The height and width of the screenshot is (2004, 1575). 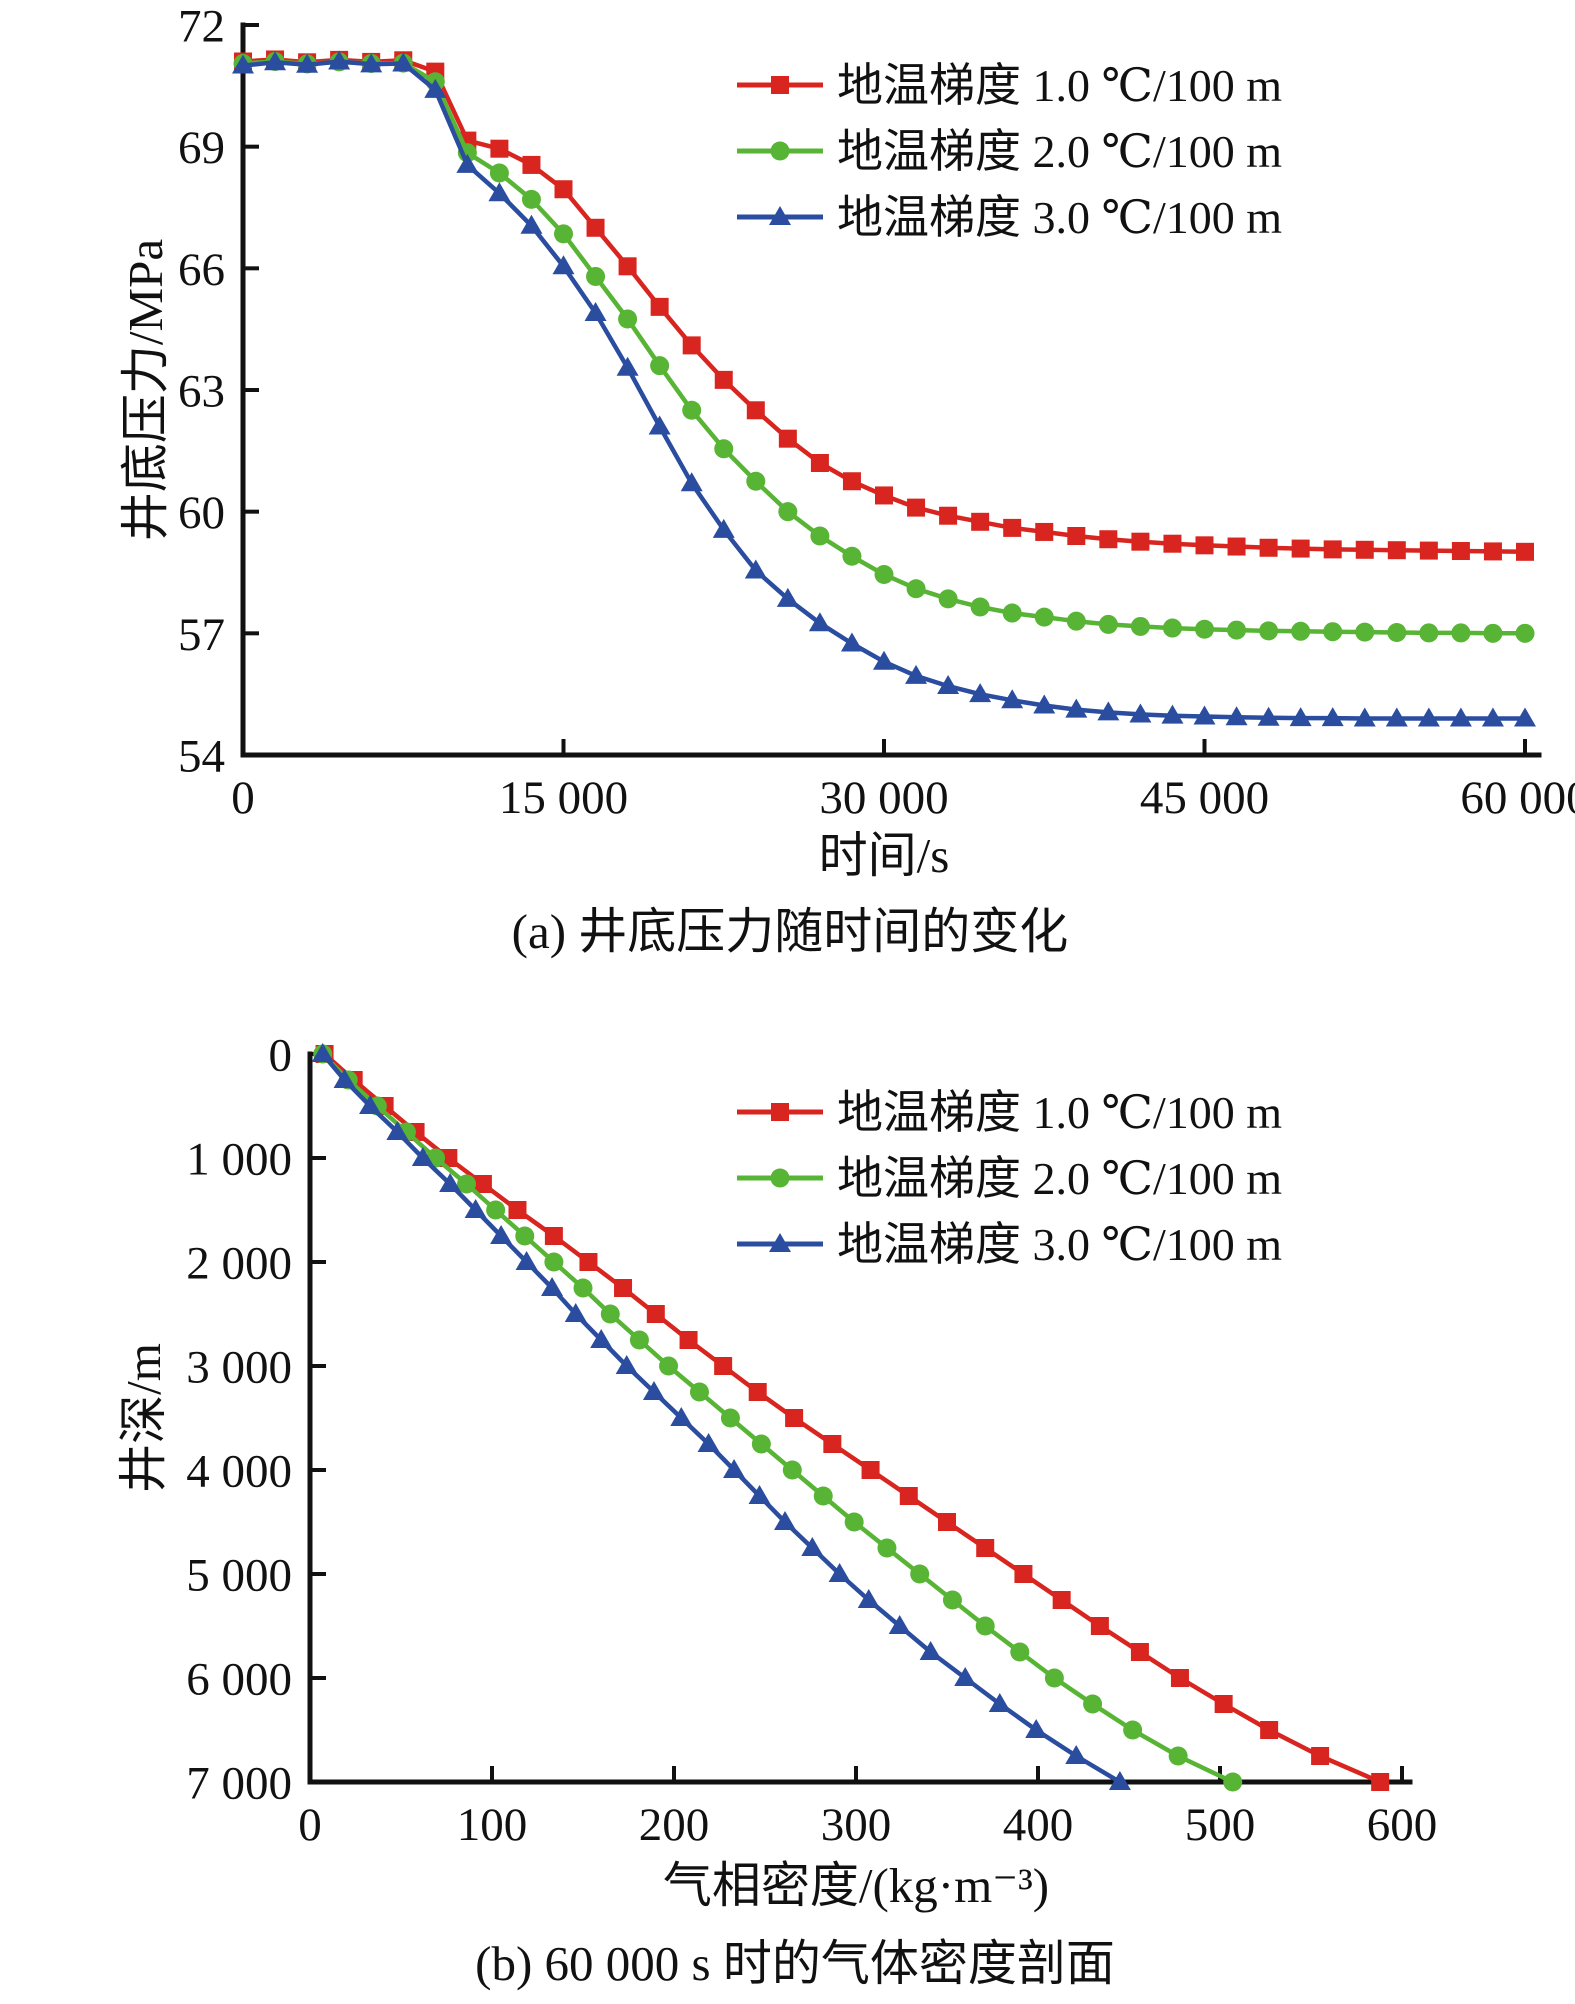 I want to click on legend-label: 地温梯度 3.0 ℃/100 m, so click(x=1059, y=217).